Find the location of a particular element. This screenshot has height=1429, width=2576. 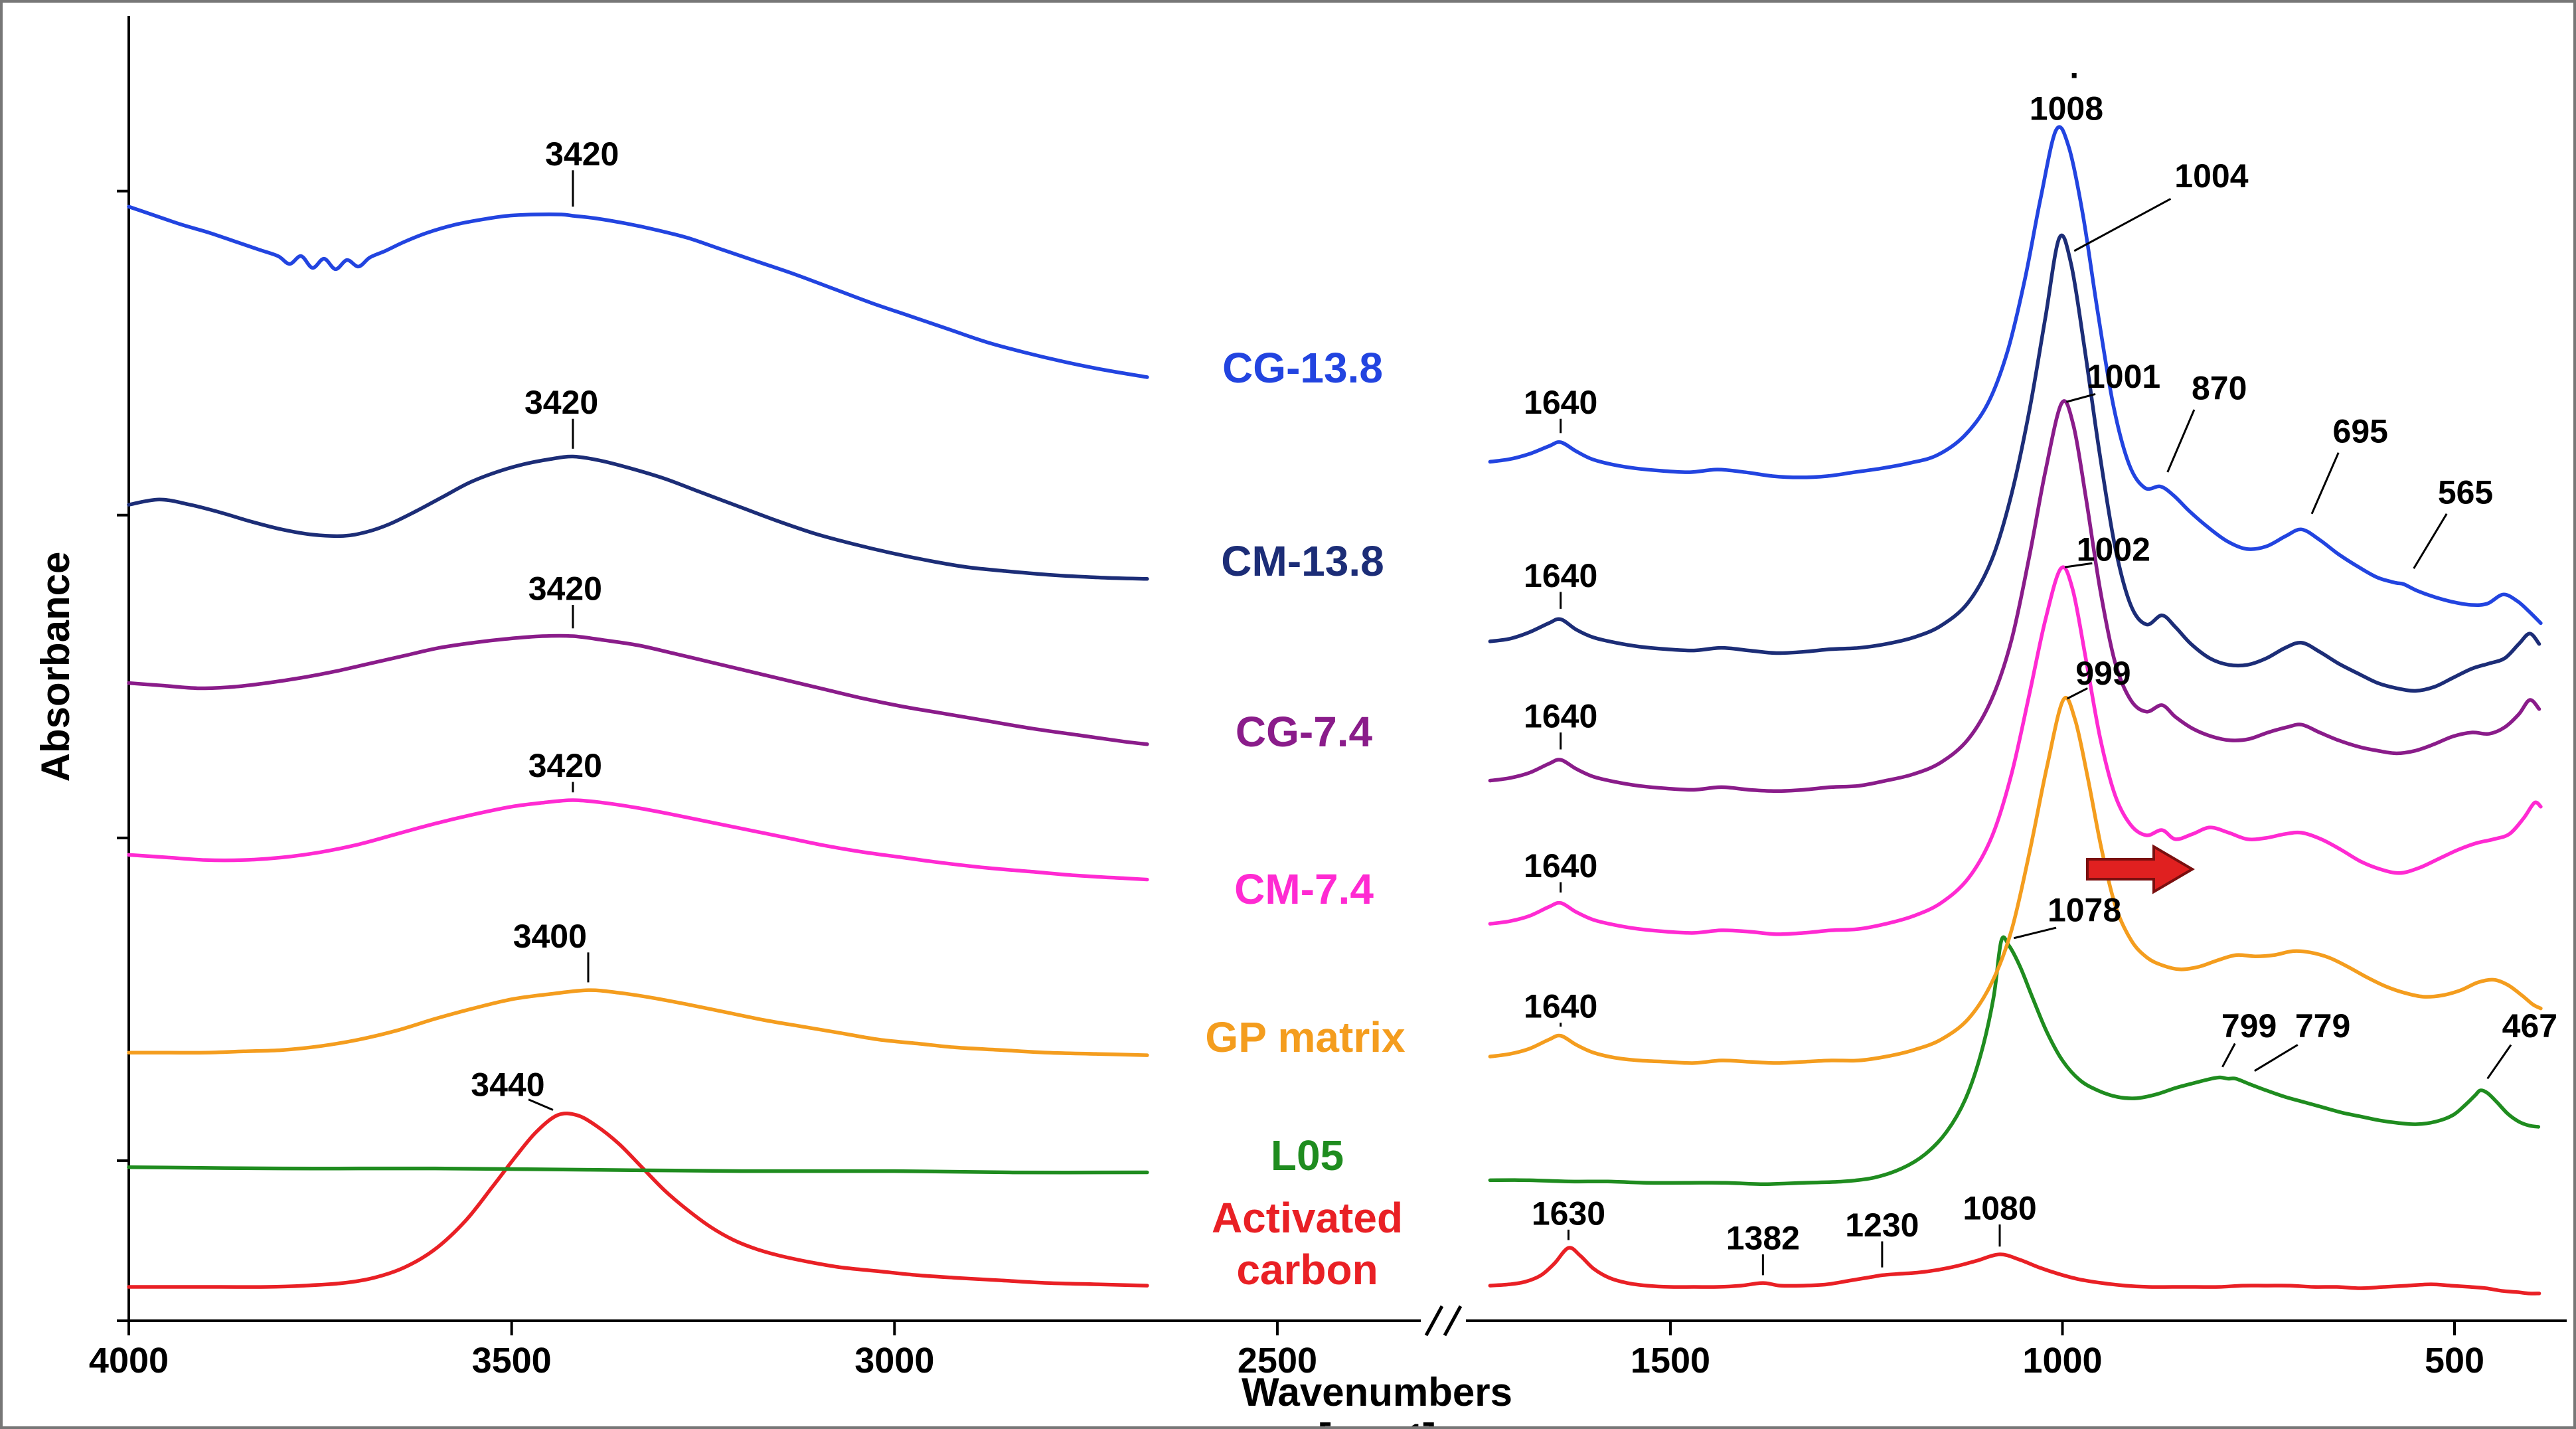

peak-label-1004: 1004 is located at coordinates (2211, 176).